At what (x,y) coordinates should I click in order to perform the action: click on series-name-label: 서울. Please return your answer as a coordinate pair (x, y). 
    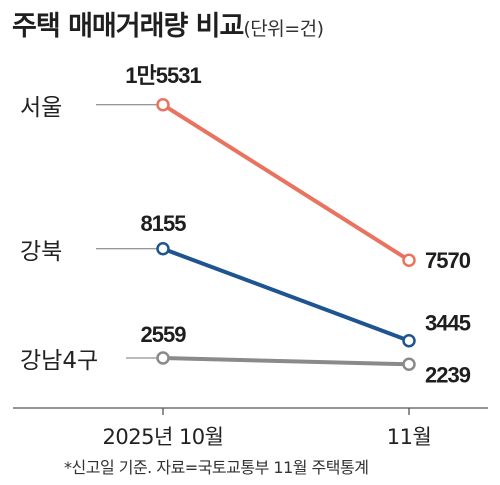
    Looking at the image, I should click on (41, 108).